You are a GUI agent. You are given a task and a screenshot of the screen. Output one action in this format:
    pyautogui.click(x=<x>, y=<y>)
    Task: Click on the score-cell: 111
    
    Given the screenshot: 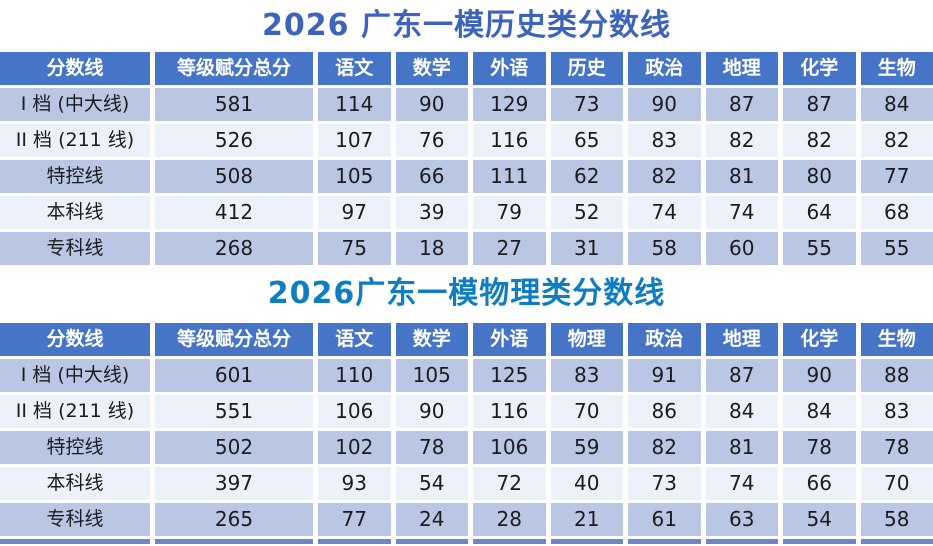 What is the action you would take?
    pyautogui.click(x=509, y=176)
    